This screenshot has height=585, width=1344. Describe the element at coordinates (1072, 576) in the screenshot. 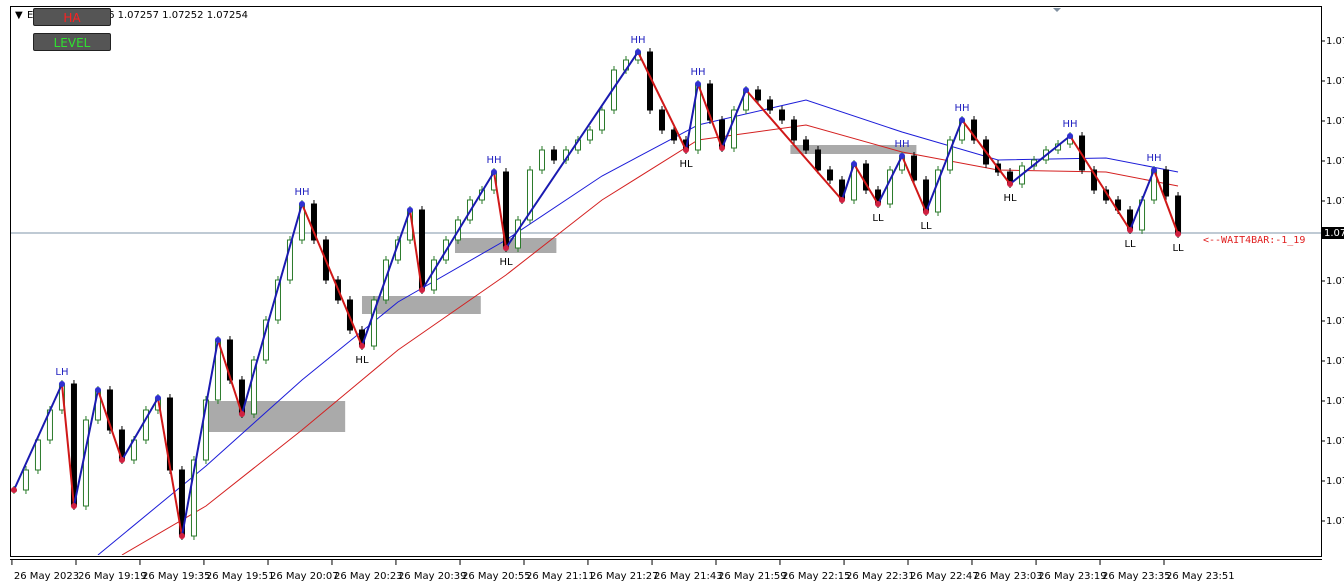

I see `x-tick-label: 26 May 23:19` at that location.